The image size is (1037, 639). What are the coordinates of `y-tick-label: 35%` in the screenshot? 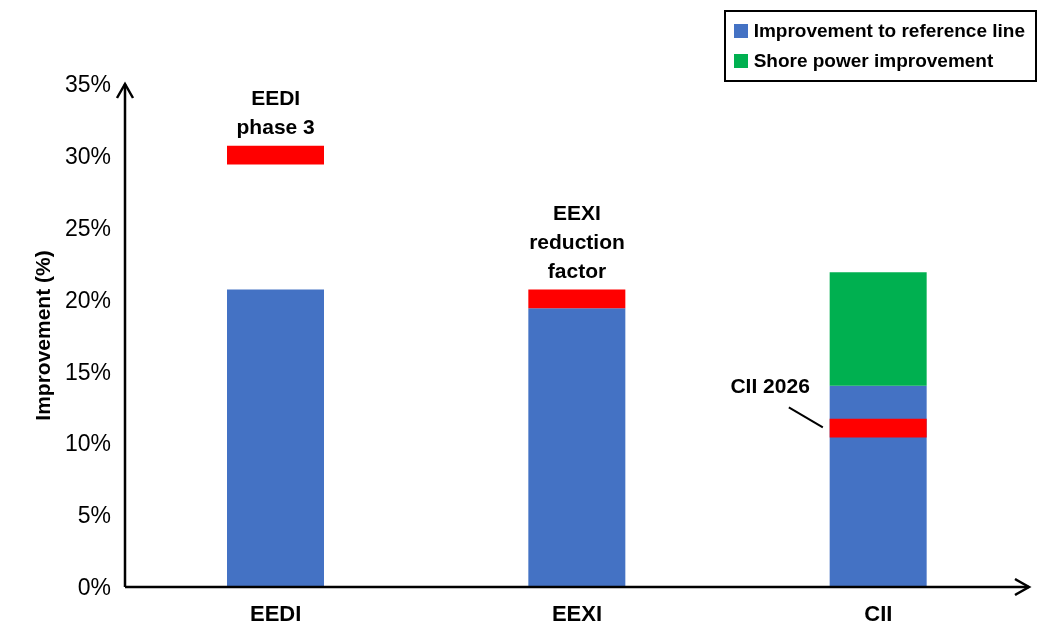 It's located at (87, 84).